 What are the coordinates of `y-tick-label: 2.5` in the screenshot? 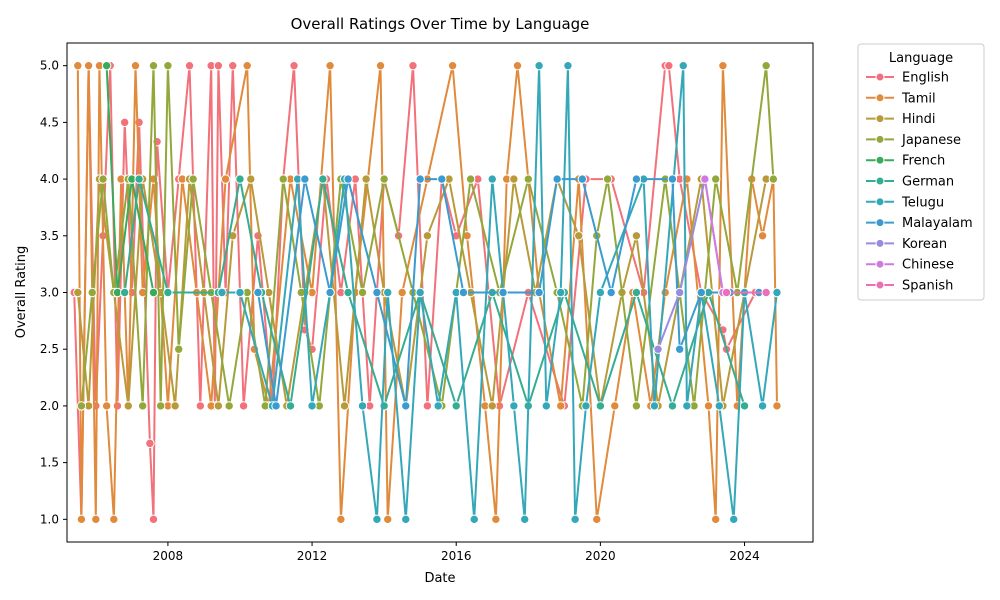 It's located at (49, 349).